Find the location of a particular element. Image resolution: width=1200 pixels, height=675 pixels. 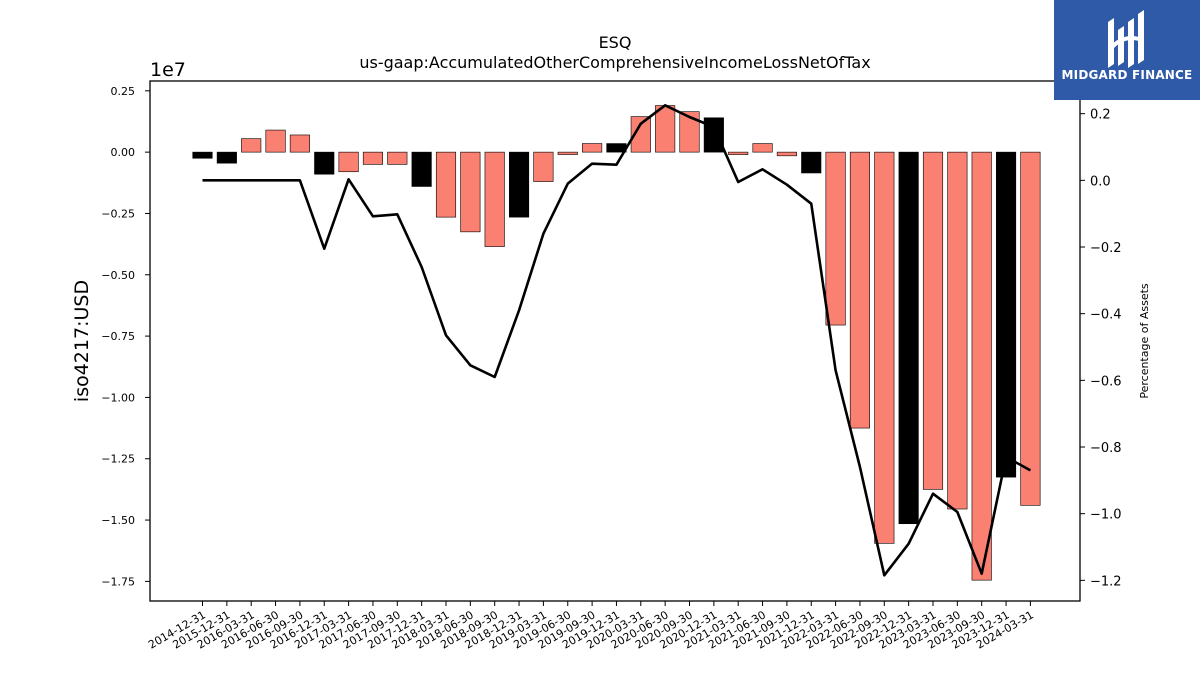

y2-tick-label: −0.6 is located at coordinates (1106, 381).